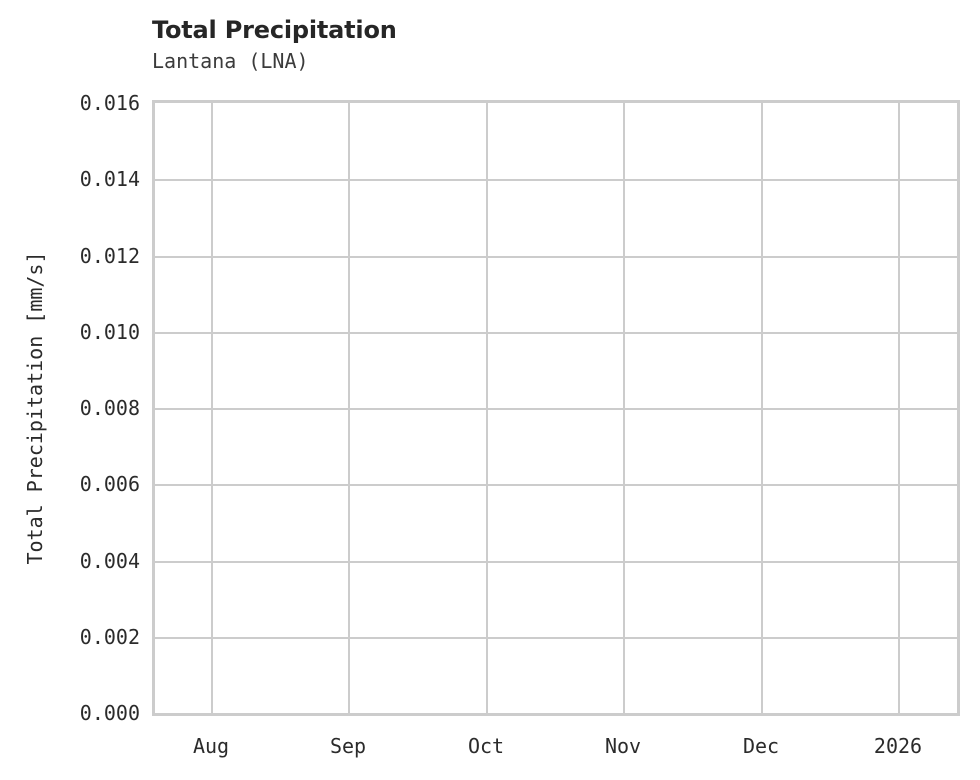  I want to click on x-axis-tick-label: Dec, so click(761, 746).